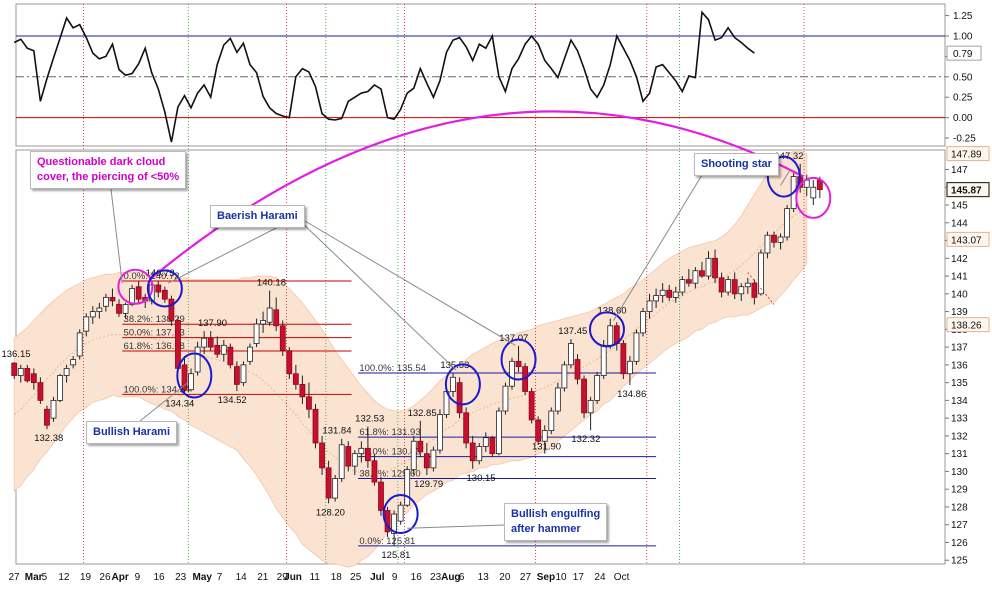 This screenshot has width=992, height=592. Describe the element at coordinates (356, 577) in the screenshot. I see `x-axis-label: 25` at that location.